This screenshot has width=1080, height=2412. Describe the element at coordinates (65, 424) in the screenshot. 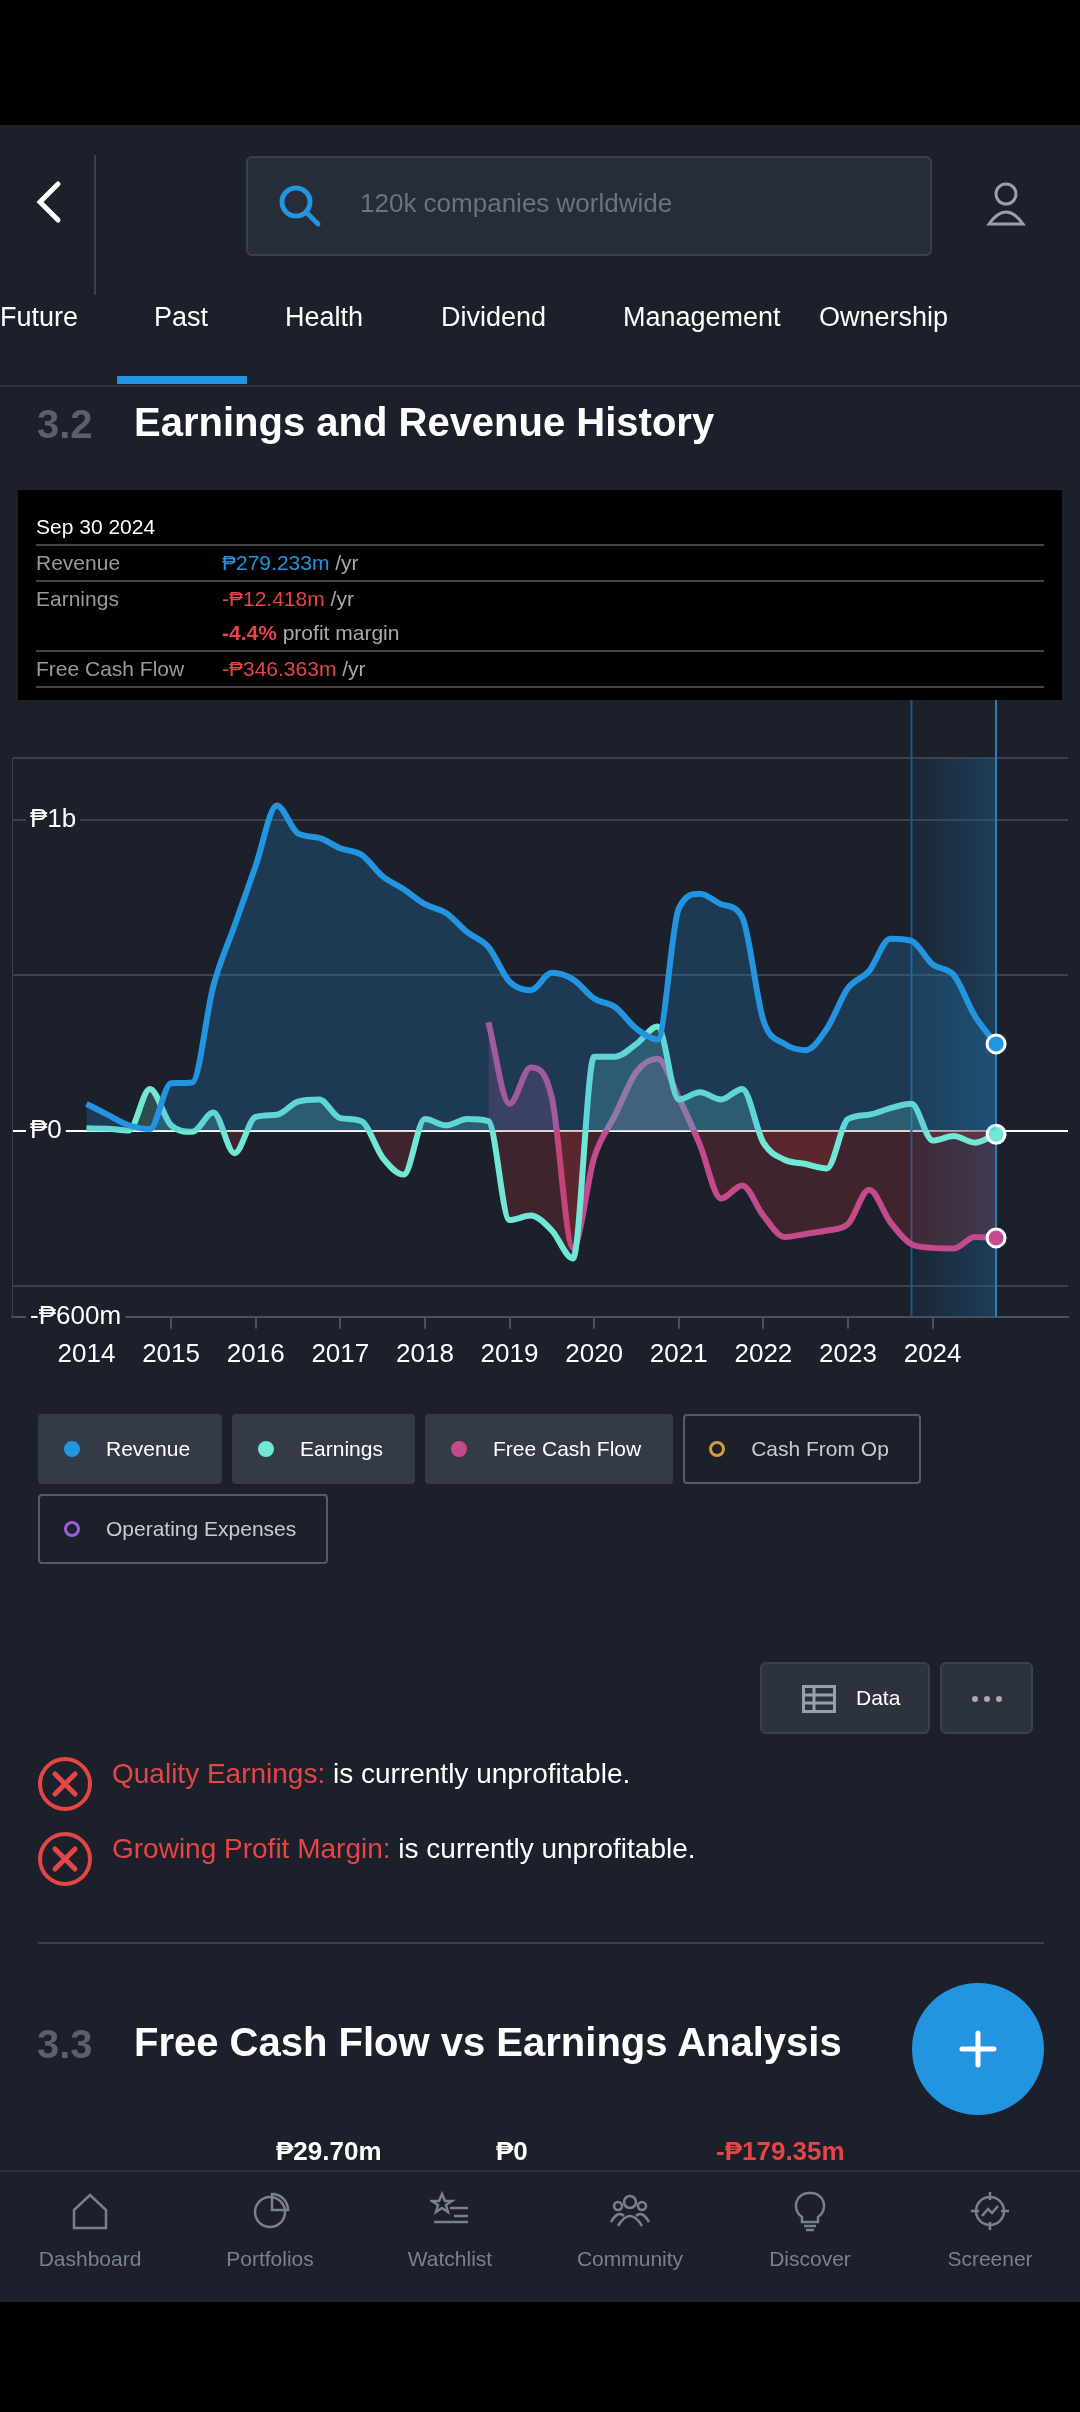

I see `text: 3.2` at that location.